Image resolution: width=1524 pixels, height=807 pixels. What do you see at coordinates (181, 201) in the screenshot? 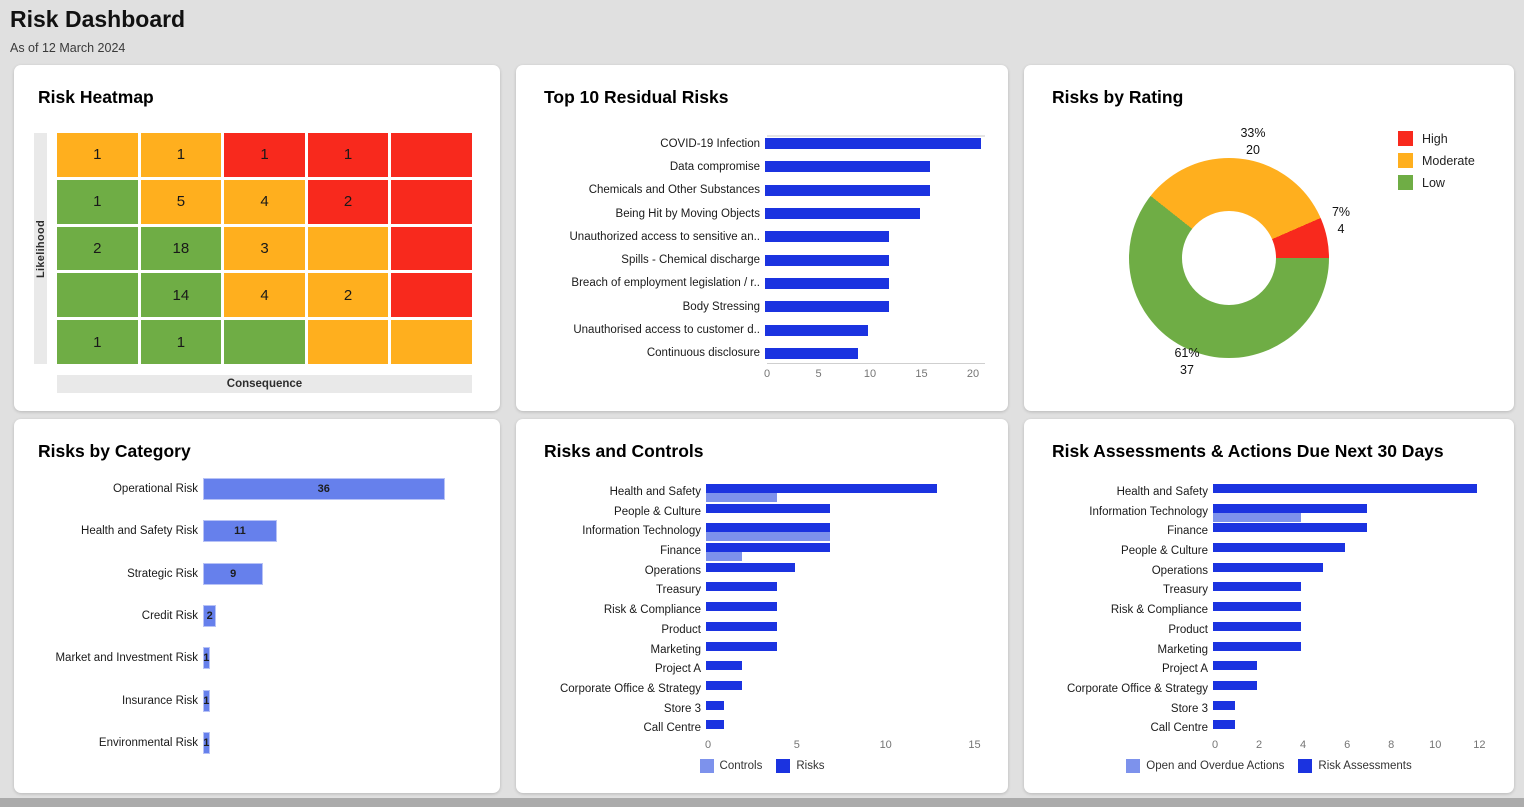
I see `heatmap-cell: 5` at bounding box center [181, 201].